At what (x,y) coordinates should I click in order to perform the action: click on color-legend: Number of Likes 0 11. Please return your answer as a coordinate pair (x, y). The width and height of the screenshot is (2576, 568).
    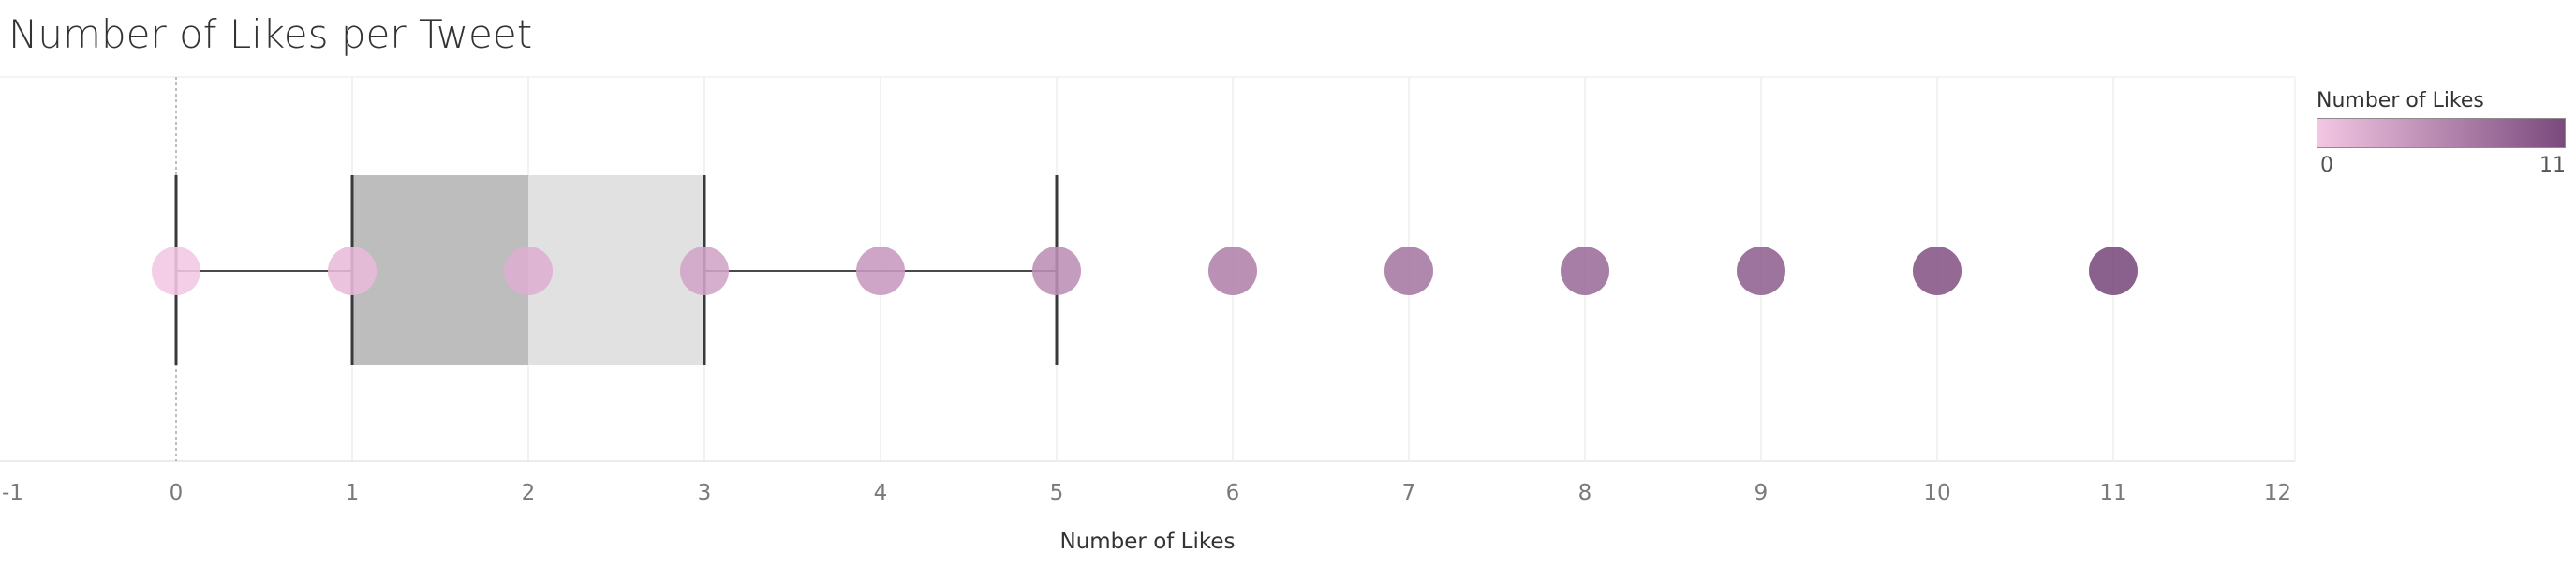
    Looking at the image, I should click on (2443, 135).